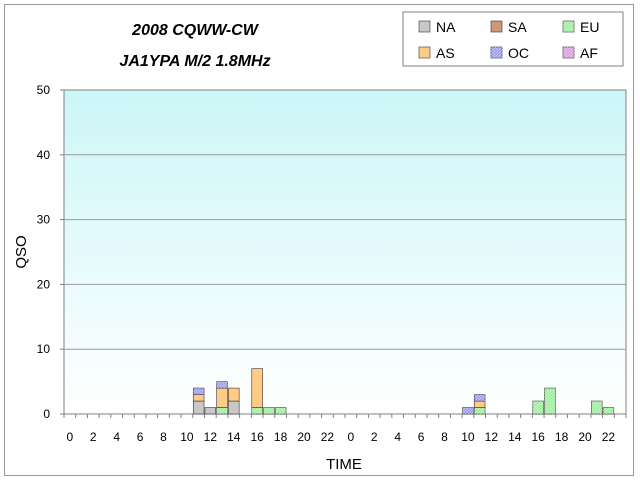 The width and height of the screenshot is (640, 480). I want to click on legend-swatch-sa, so click(496, 26).